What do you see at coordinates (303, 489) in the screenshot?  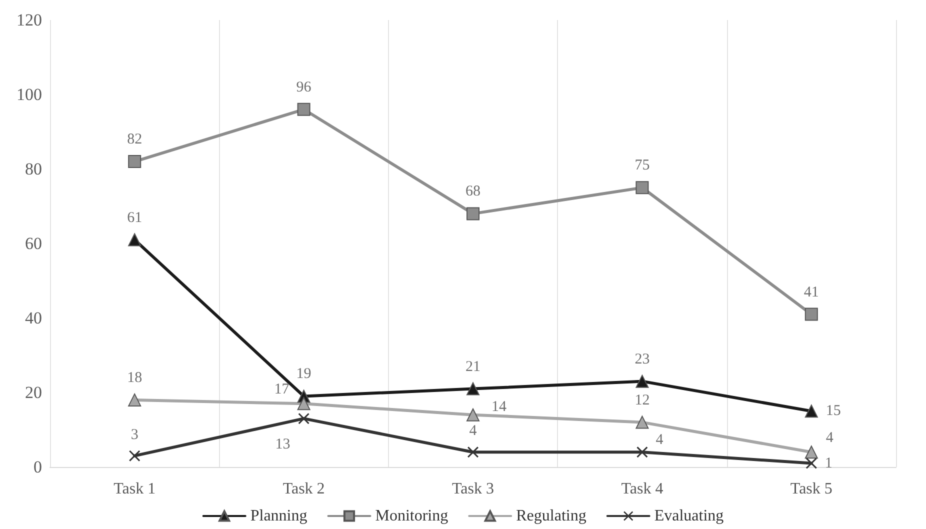 I see `x-tick-label: Task 2` at bounding box center [303, 489].